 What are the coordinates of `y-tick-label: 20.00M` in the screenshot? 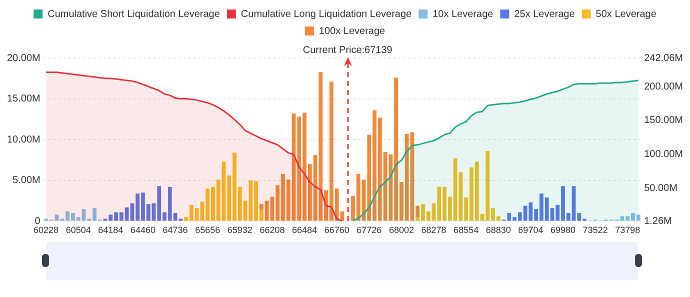 It's located at (23, 58).